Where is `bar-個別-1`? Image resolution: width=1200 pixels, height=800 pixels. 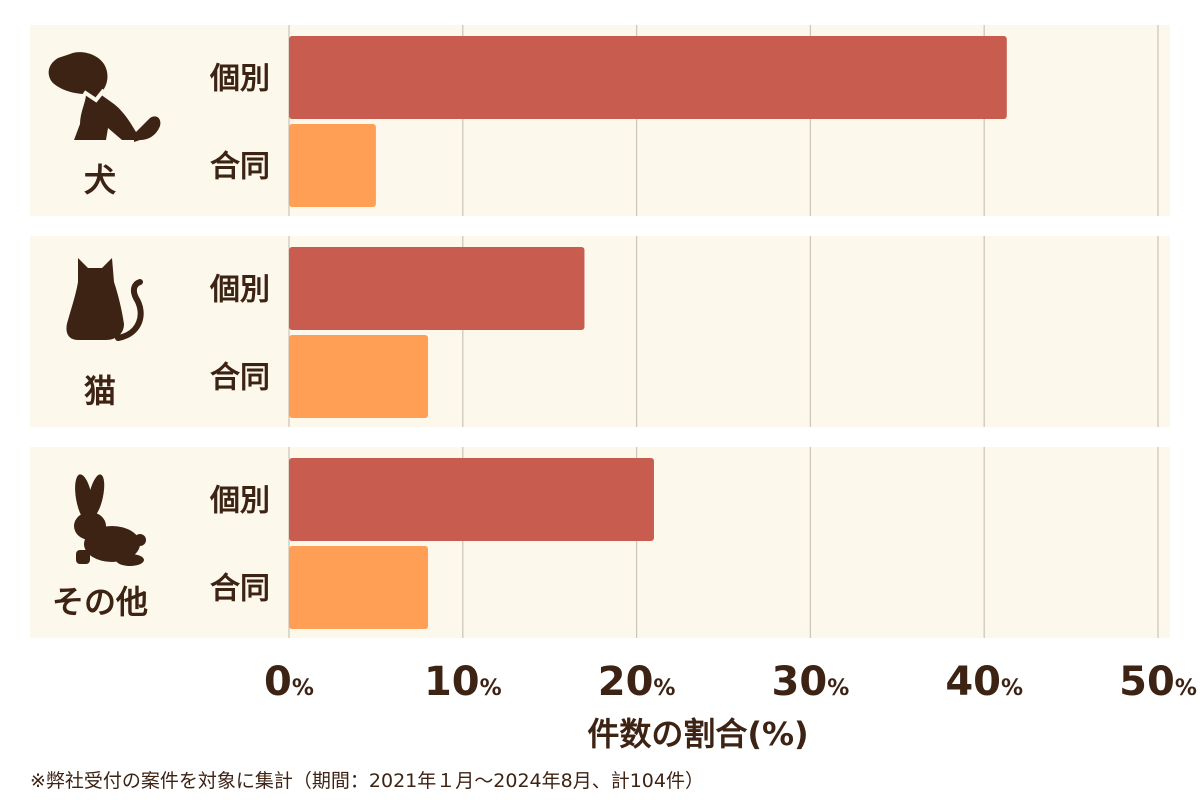
bar-個別-1 is located at coordinates (437, 288).